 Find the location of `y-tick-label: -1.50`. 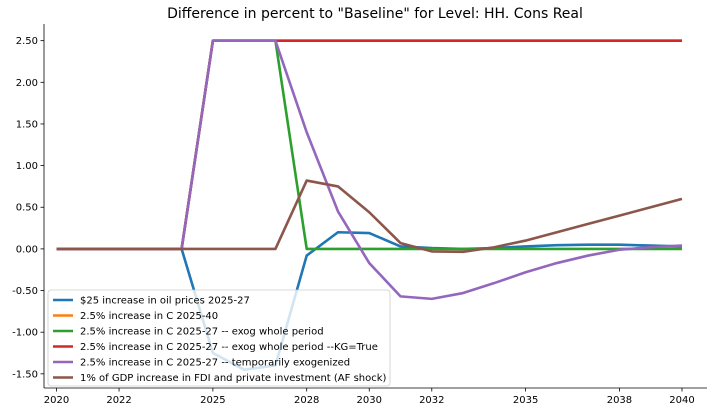

y-tick-label: -1.50 is located at coordinates (25, 374).